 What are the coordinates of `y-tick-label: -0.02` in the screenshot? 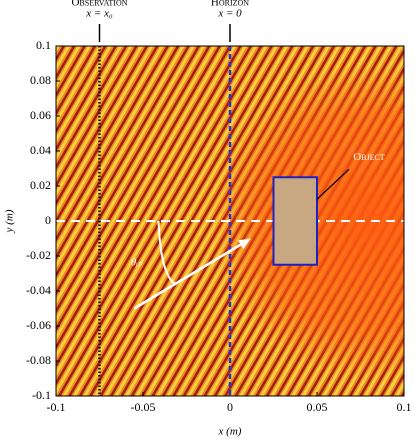 It's located at (38, 255).